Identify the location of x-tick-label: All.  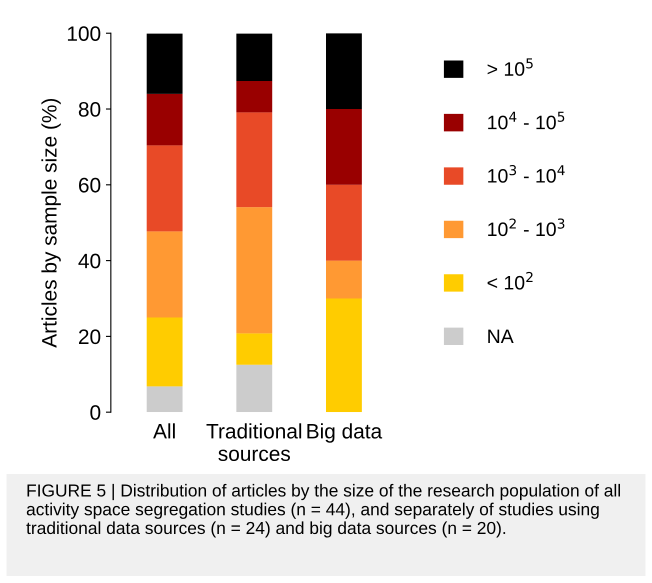
(164, 430).